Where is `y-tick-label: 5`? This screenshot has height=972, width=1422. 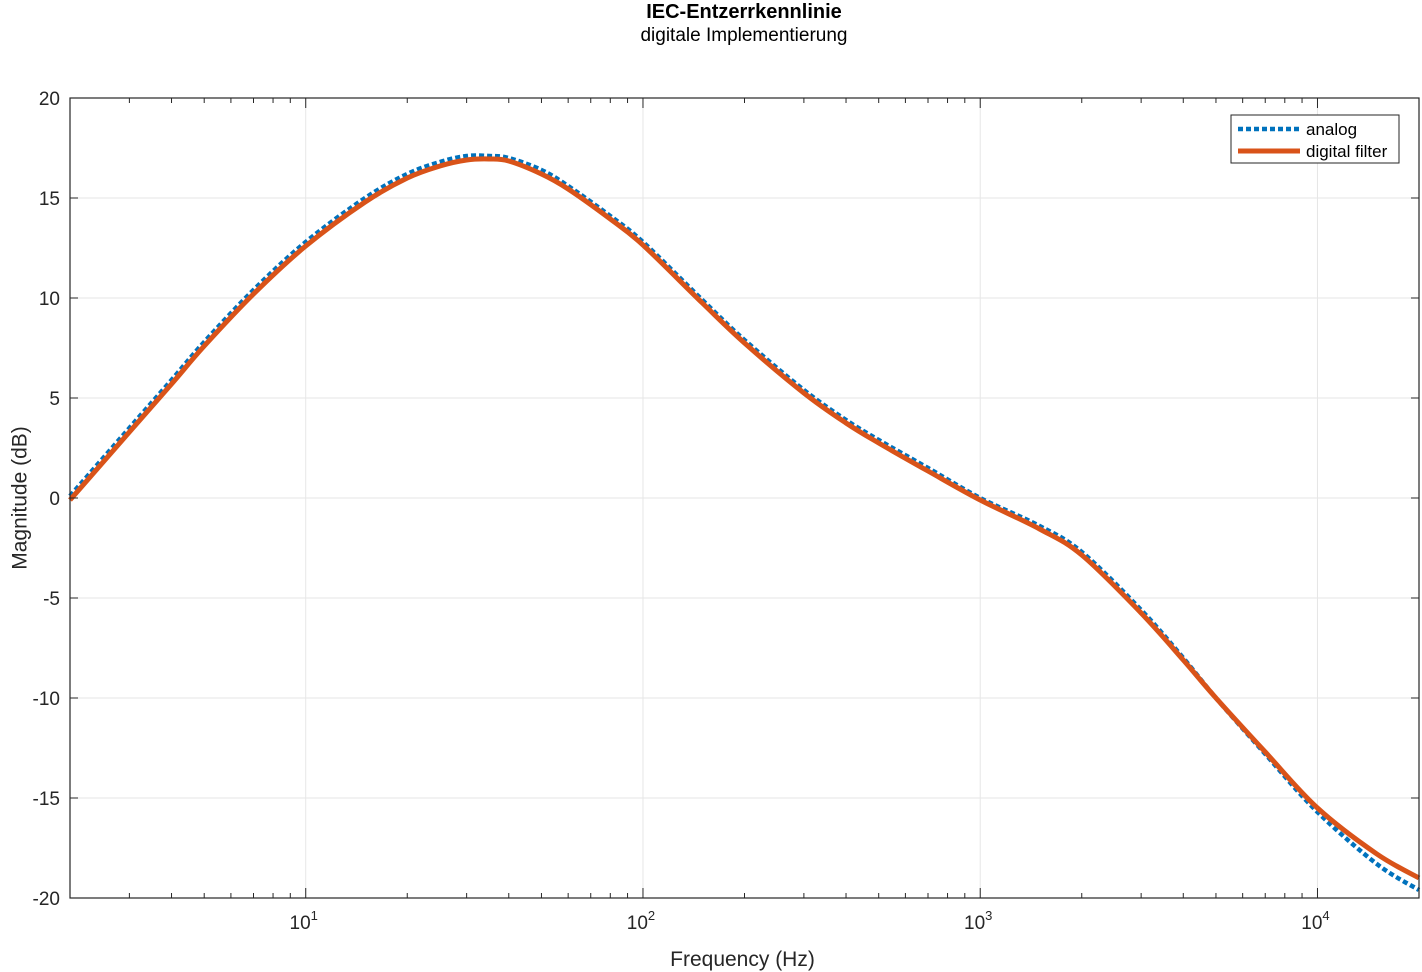
y-tick-label: 5 is located at coordinates (54, 399).